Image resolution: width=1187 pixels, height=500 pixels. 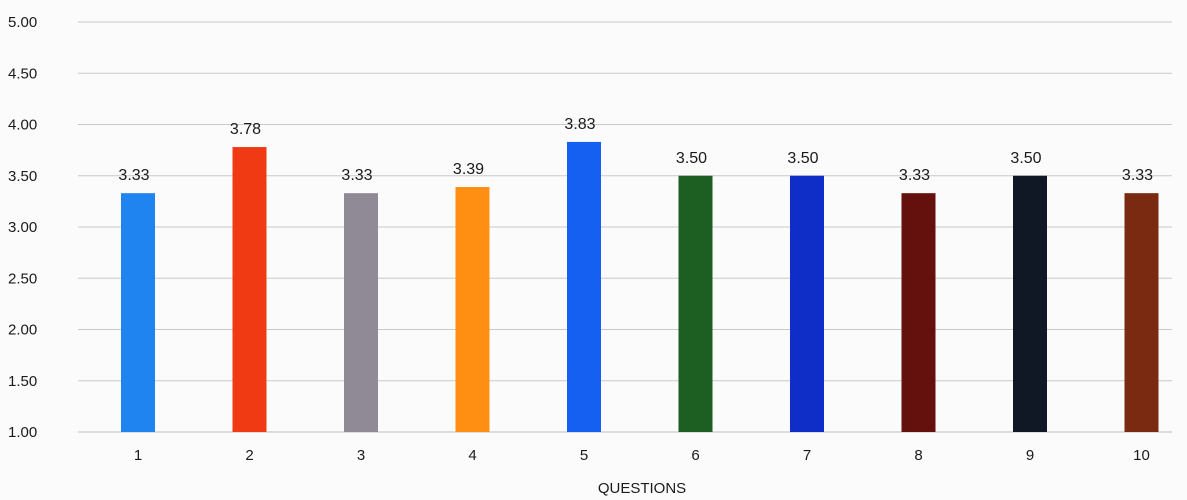 What do you see at coordinates (249, 455) in the screenshot?
I see `x-tick-label: 2` at bounding box center [249, 455].